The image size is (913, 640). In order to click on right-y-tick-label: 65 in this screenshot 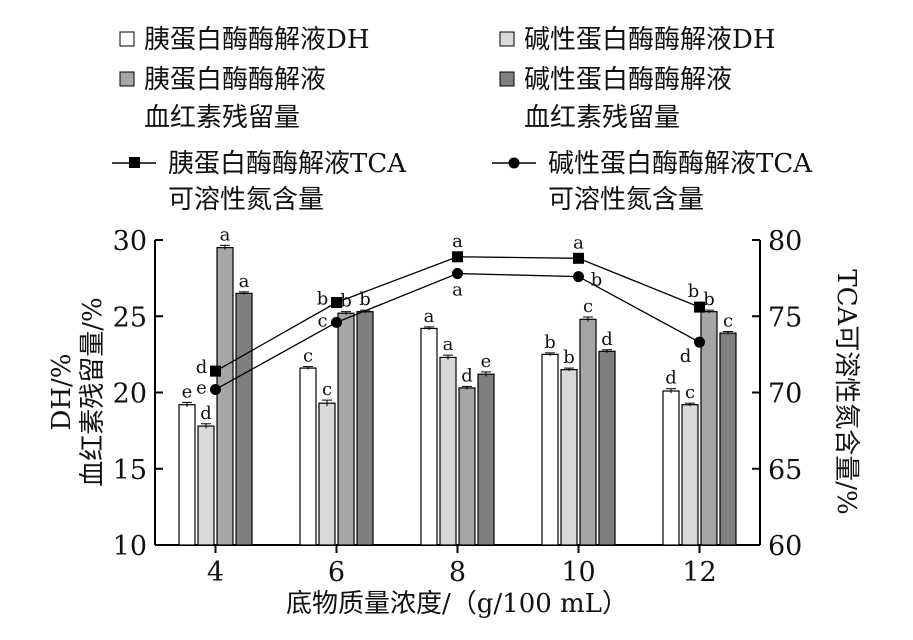, I will do `click(785, 470)`.